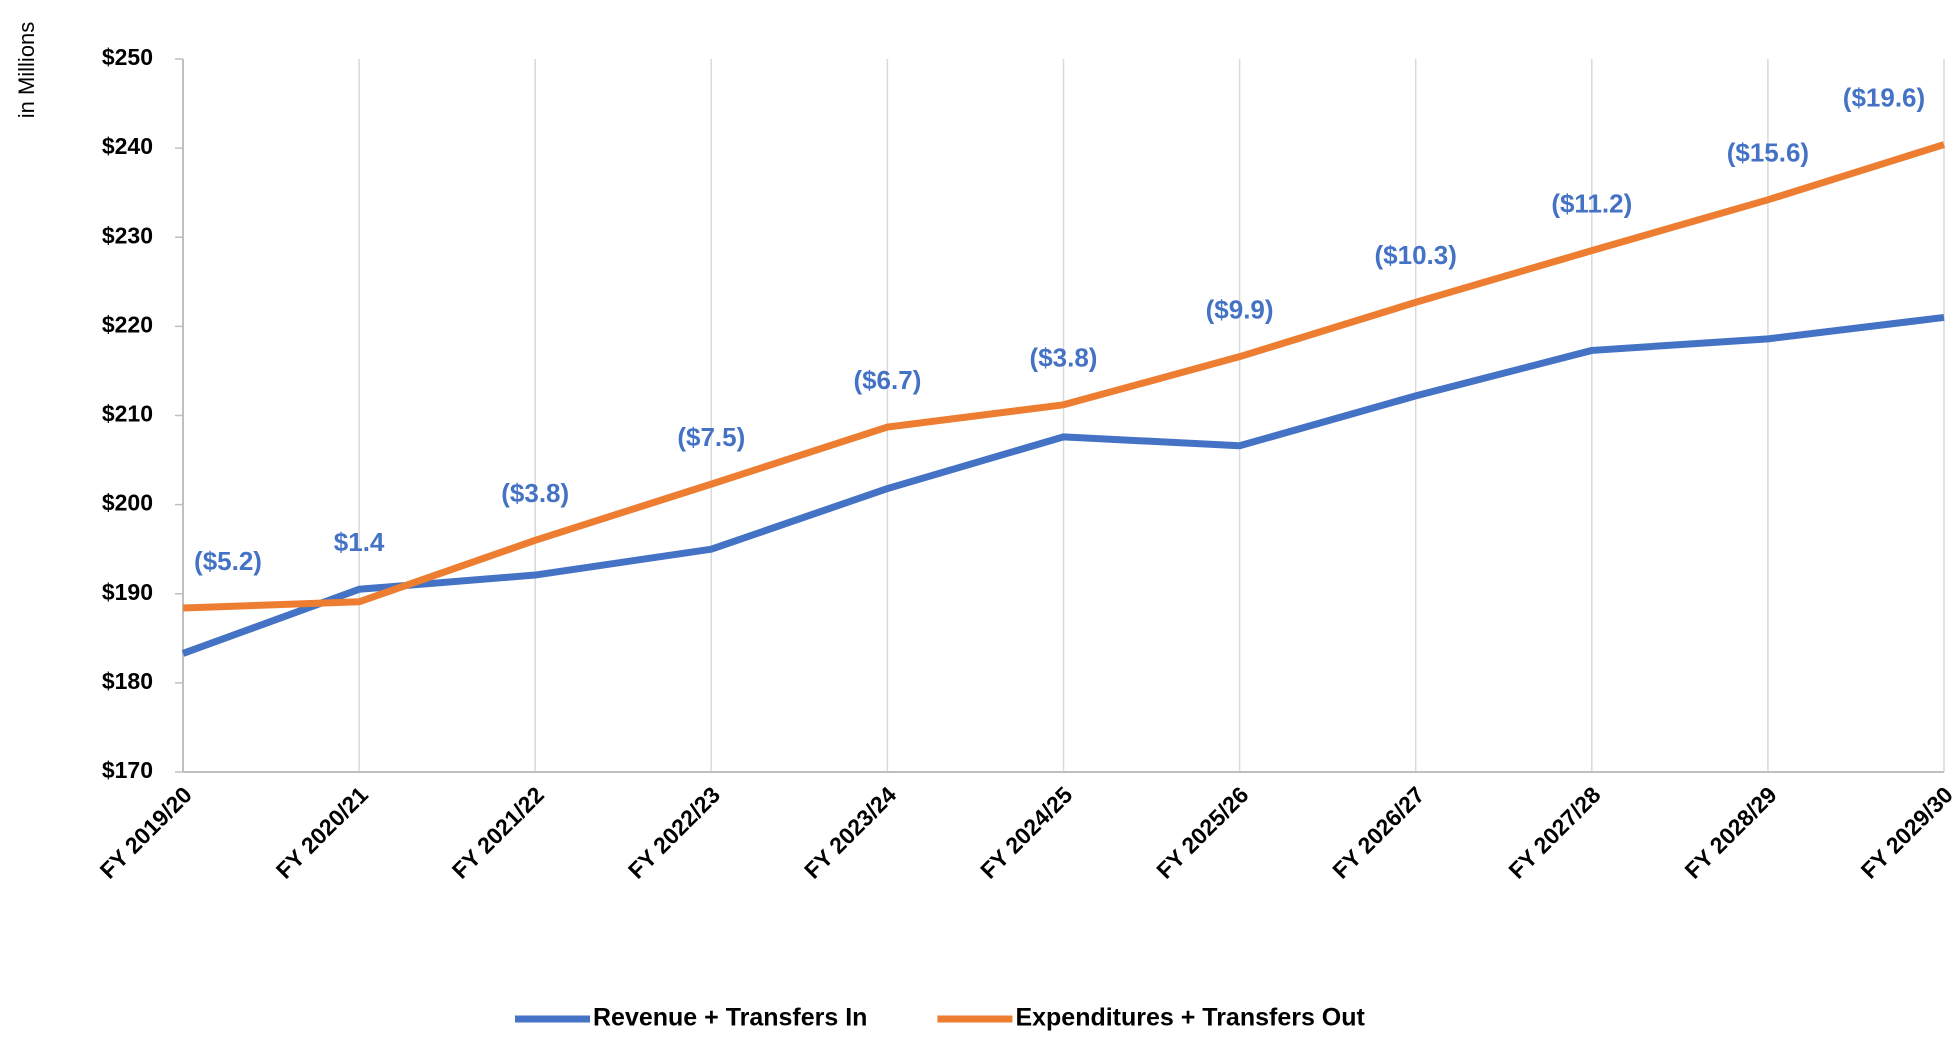 Image resolution: width=1954 pixels, height=1037 pixels. Describe the element at coordinates (1591, 203) in the screenshot. I see `annotation: ($11.2)` at that location.